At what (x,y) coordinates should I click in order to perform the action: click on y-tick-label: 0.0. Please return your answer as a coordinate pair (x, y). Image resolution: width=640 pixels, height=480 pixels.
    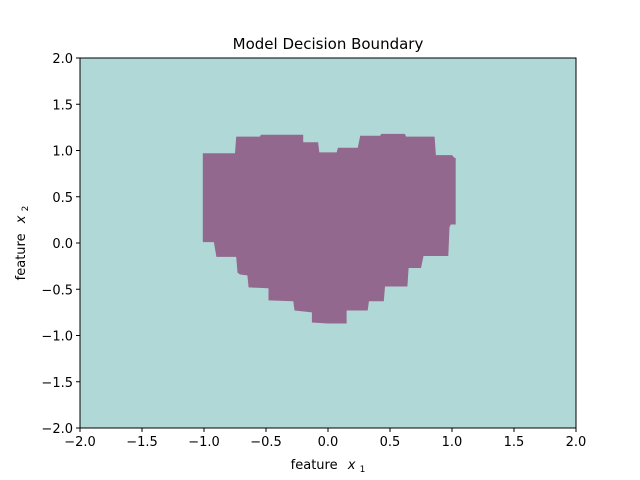
    Looking at the image, I should click on (62, 244).